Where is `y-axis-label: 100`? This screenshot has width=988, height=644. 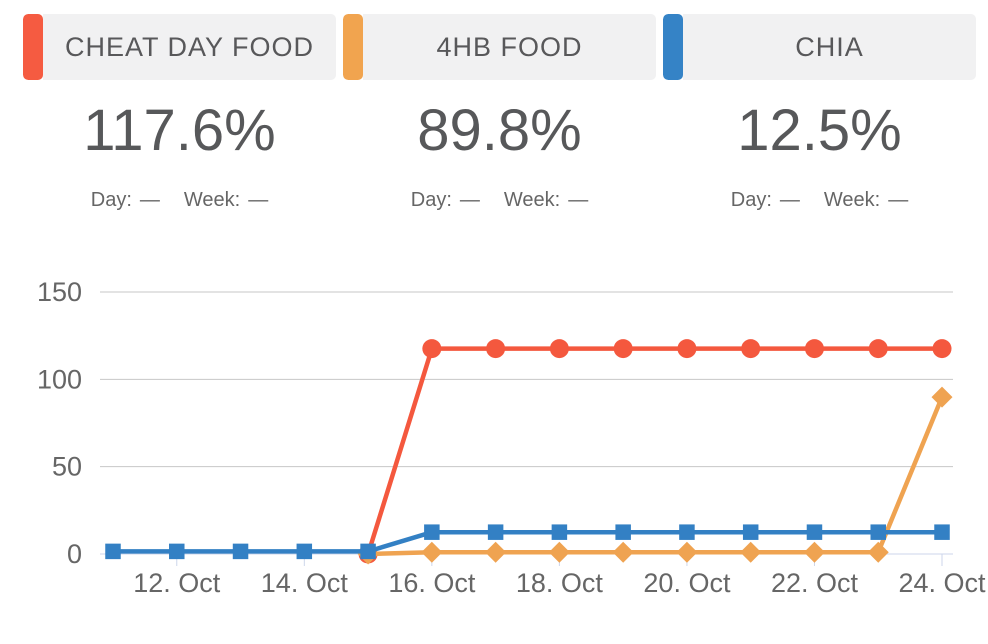
y-axis-label: 100 is located at coordinates (59, 379).